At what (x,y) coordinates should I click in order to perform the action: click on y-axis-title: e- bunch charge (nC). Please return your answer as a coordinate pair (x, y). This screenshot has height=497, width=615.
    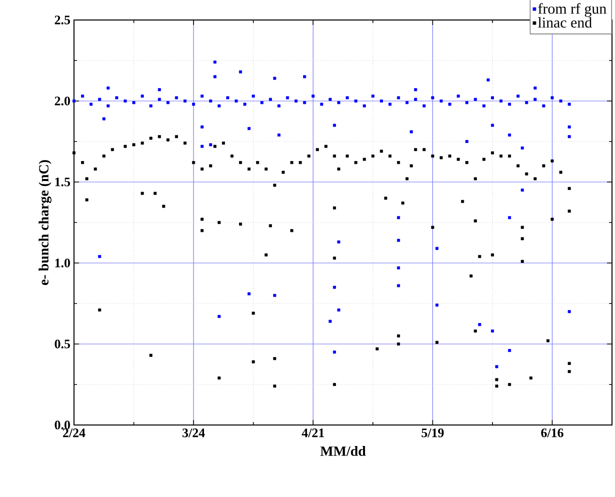
    Looking at the image, I should click on (45, 222).